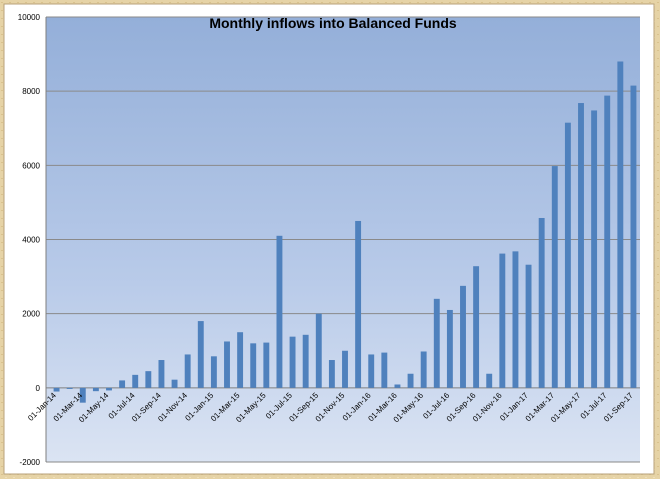 The height and width of the screenshot is (484, 660). I want to click on y-axis: -2000 0 2000 4000 6000 8000 10000, so click(32, 240).